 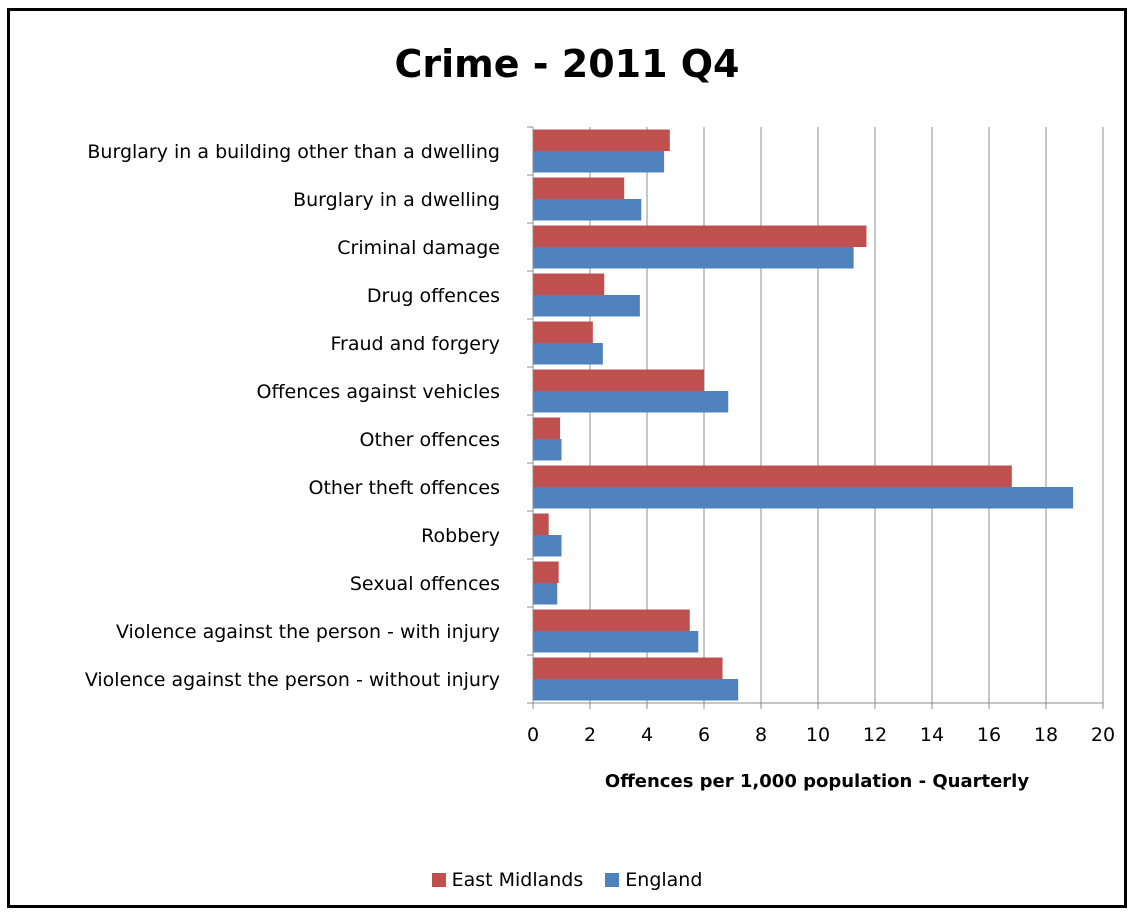 What do you see at coordinates (425, 584) in the screenshot?
I see `category-label: Sexual offences` at bounding box center [425, 584].